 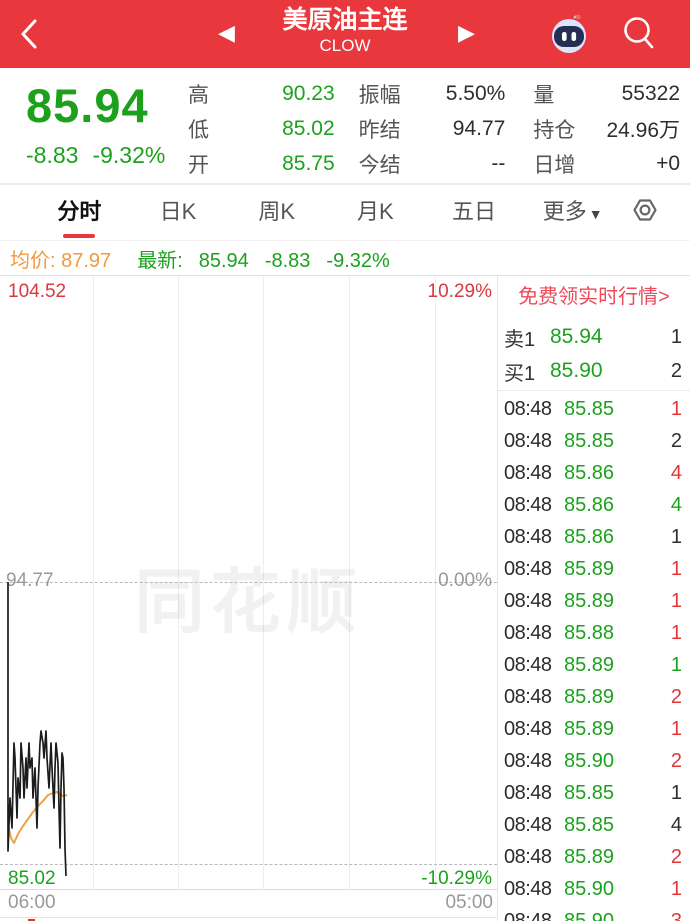 What do you see at coordinates (129, 155) in the screenshot?
I see `price-change-pct: -9.32%` at bounding box center [129, 155].